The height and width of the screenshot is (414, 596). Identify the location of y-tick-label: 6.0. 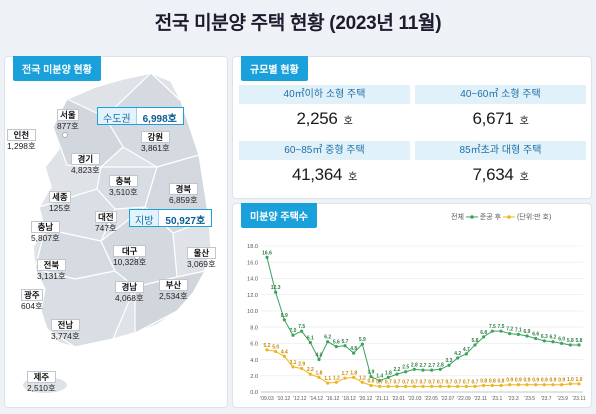
(254, 345).